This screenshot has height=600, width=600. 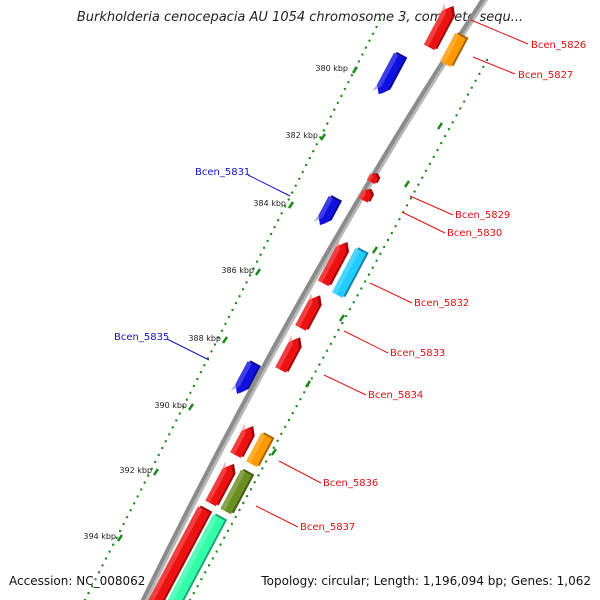 I want to click on tick-label-380: 380 kbp, so click(x=331, y=68).